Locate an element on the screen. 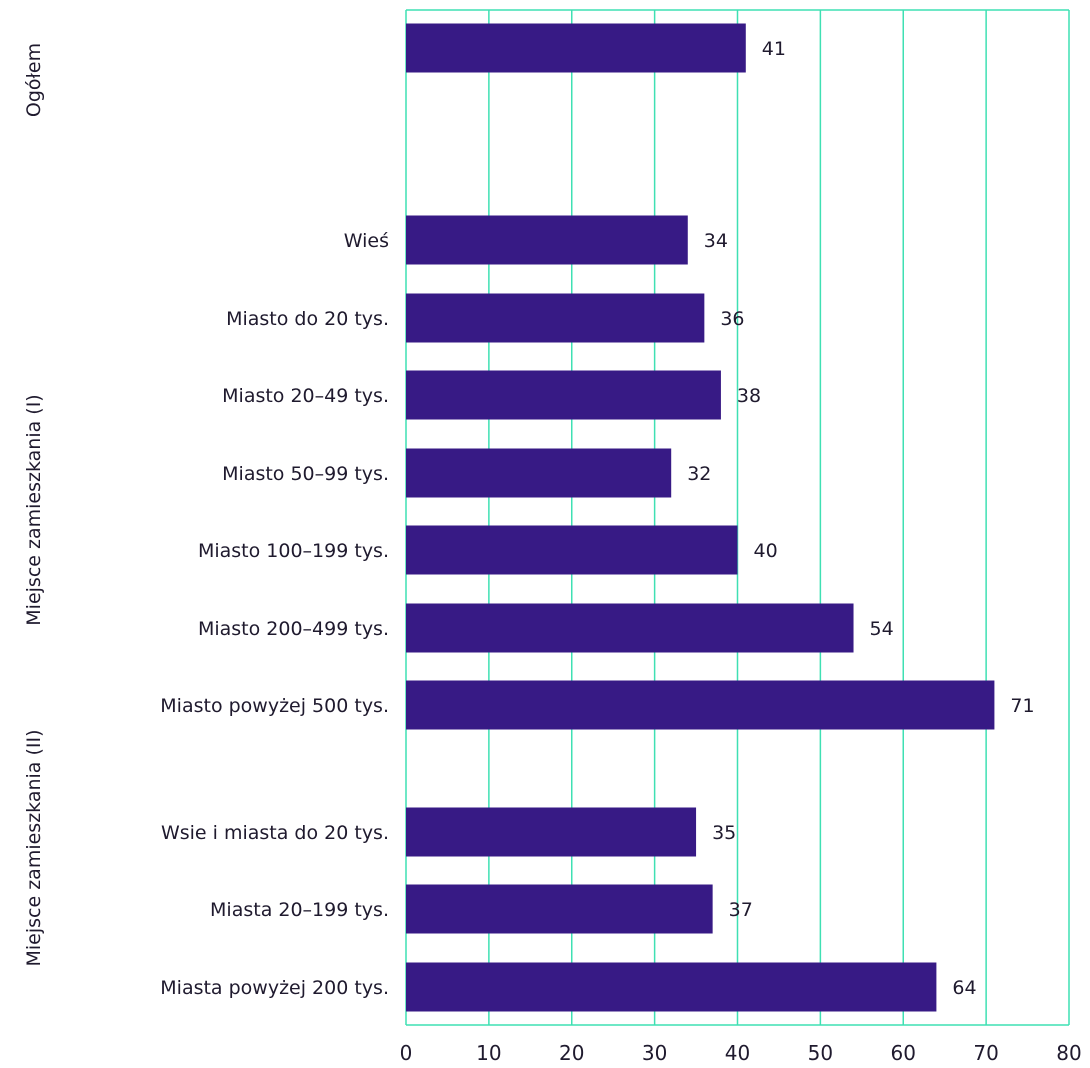 This screenshot has width=1090, height=1068. category-label: Miasta powyżej 200 tys. is located at coordinates (274, 988).